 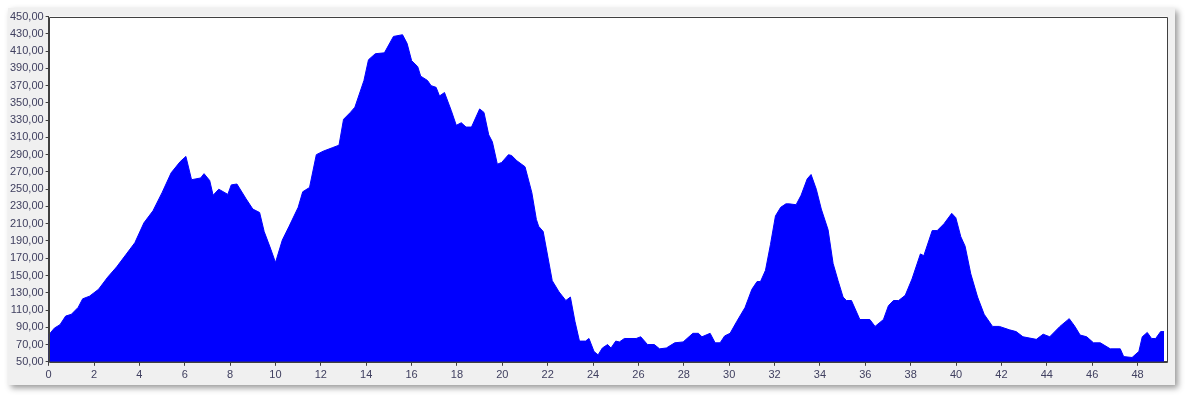 I want to click on y-tick-label: 430,00, so click(x=26, y=32).